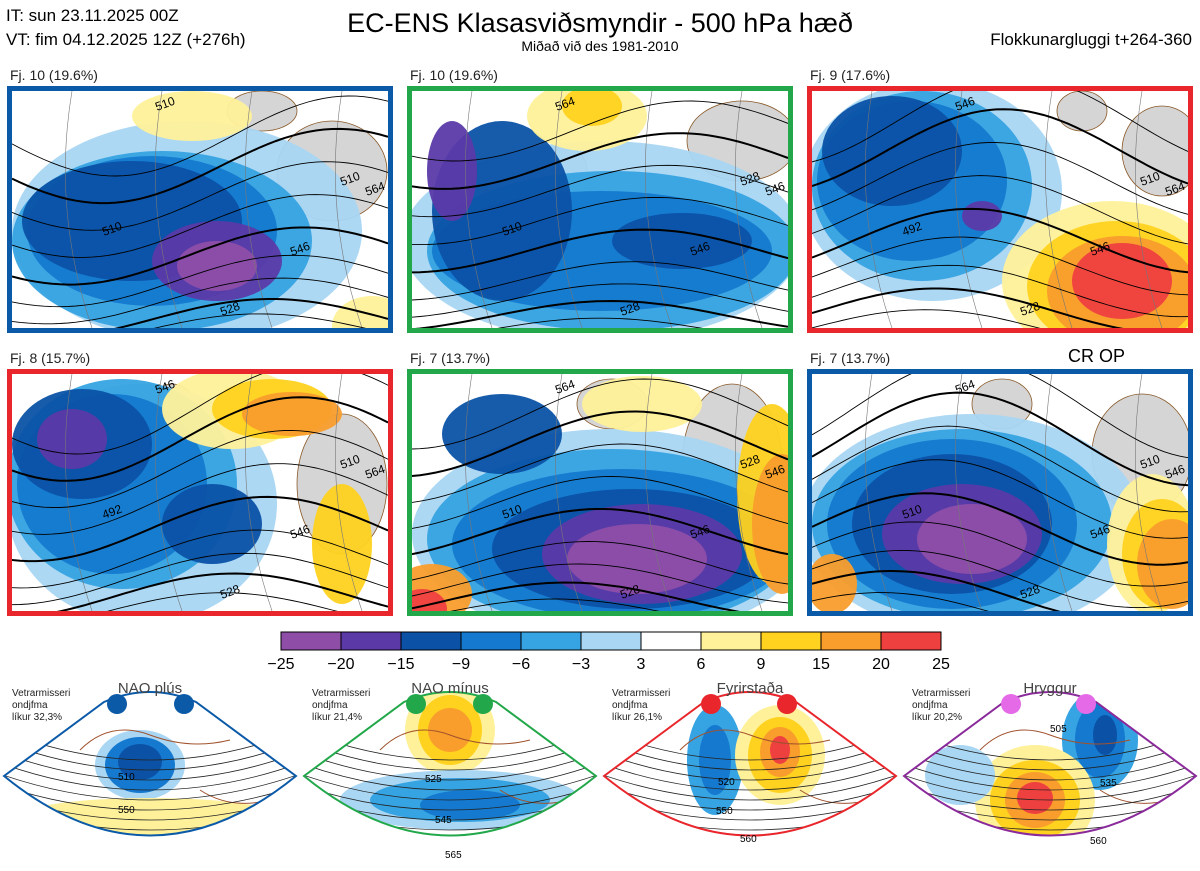  Describe the element at coordinates (433, 779) in the screenshot. I see `regime-contour-label: 525` at that location.